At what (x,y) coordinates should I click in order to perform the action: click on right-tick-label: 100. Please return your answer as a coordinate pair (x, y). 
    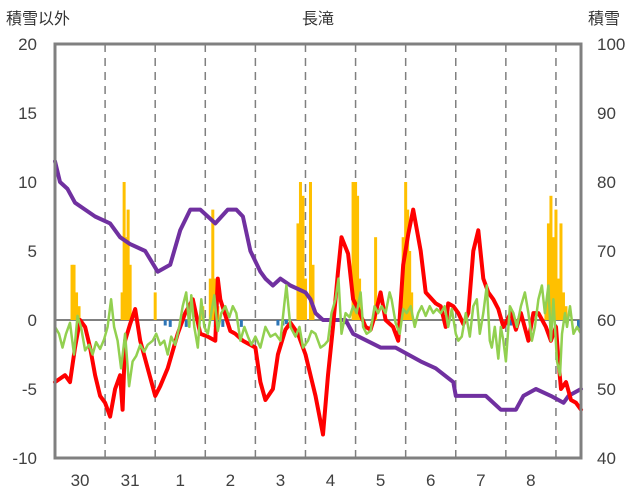
    Looking at the image, I should click on (611, 44).